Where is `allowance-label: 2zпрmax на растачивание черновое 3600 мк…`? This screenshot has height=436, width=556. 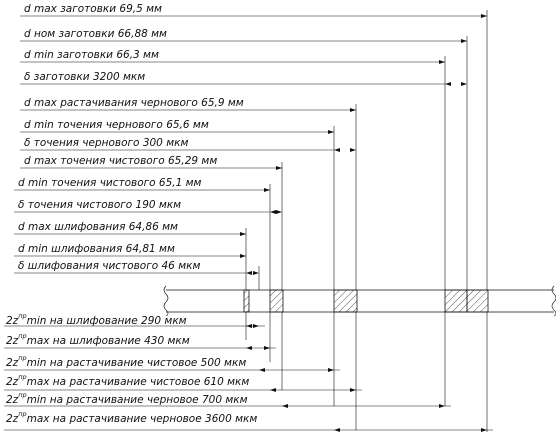
allowance-label: 2zпрmax на растачивание черновое 3600 мк… is located at coordinates (131, 417).